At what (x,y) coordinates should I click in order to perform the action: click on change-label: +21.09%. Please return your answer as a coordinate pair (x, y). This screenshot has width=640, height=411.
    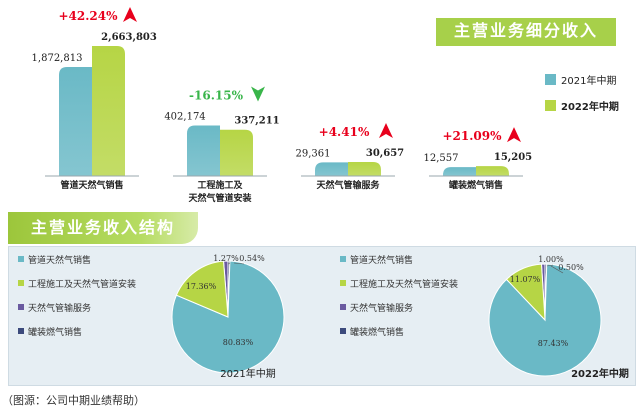
    Looking at the image, I should click on (472, 136).